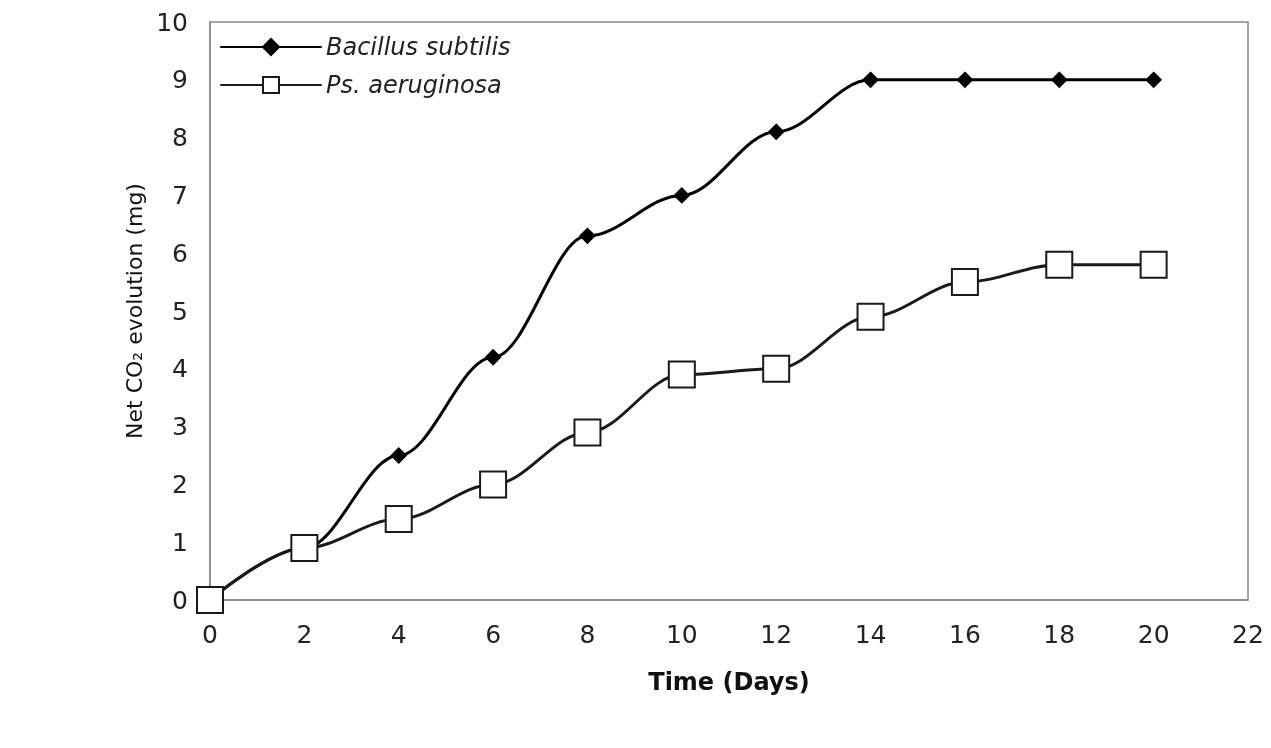  Describe the element at coordinates (180, 253) in the screenshot. I see `y-tick-label: 6` at that location.